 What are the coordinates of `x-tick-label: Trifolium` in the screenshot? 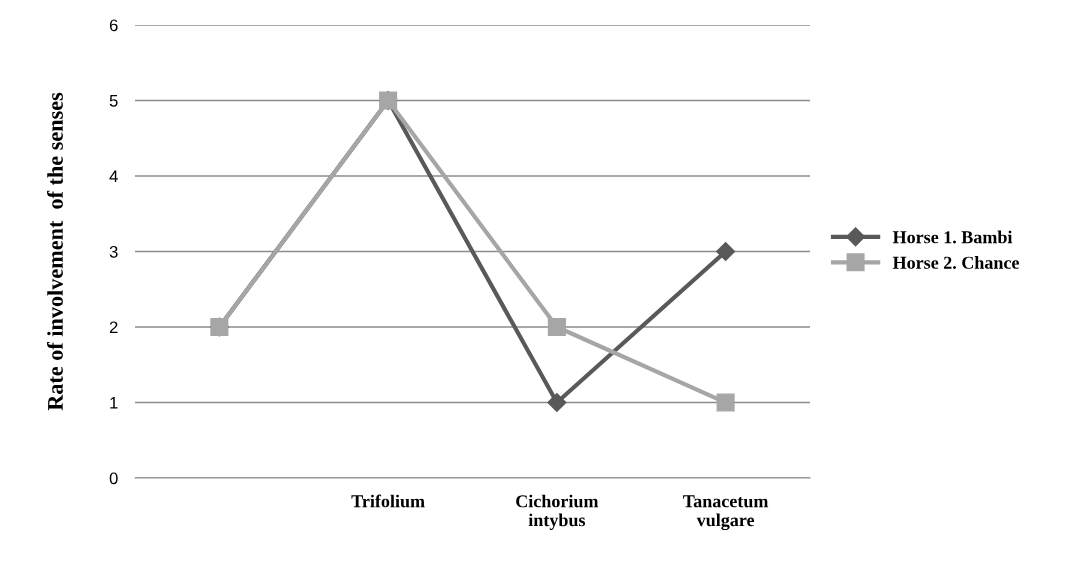 It's located at (388, 501).